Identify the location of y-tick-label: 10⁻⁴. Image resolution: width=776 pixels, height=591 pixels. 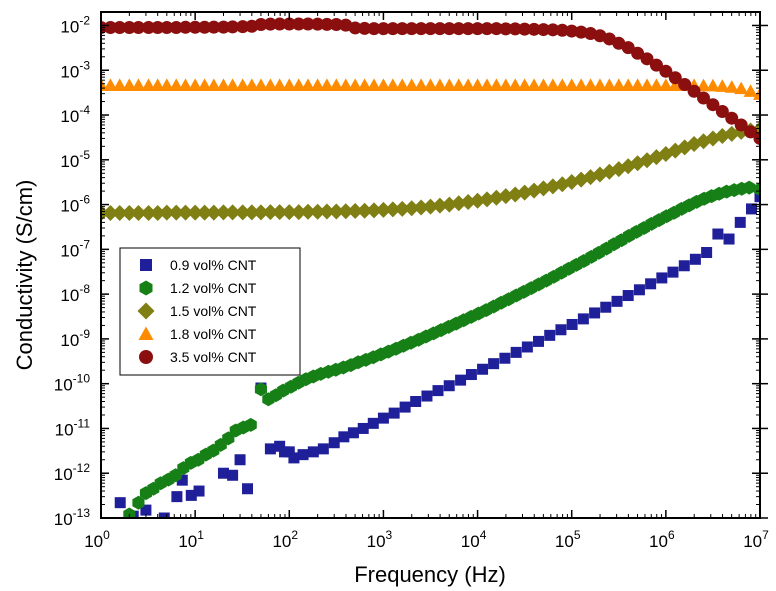
(75, 114).